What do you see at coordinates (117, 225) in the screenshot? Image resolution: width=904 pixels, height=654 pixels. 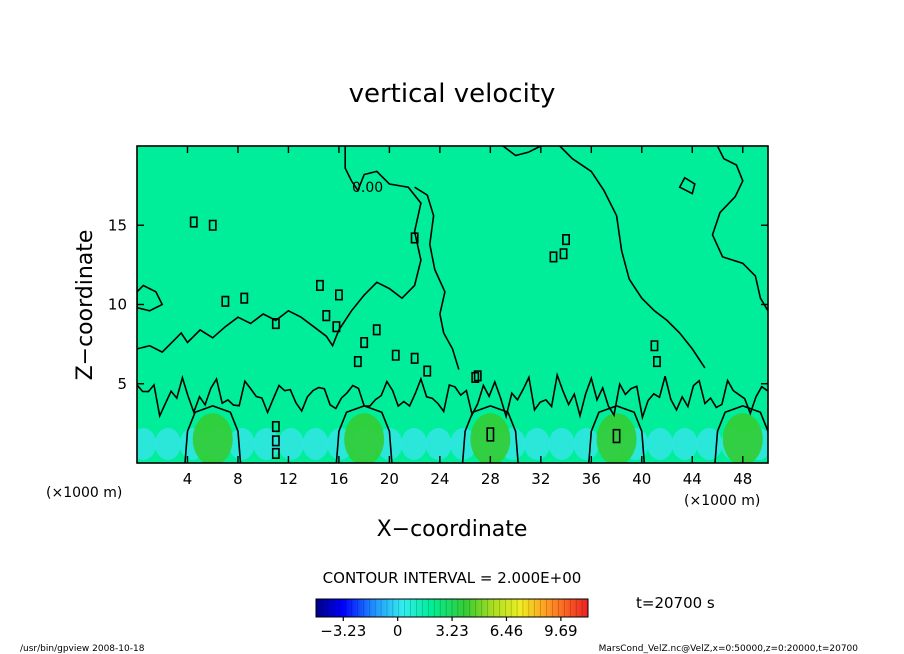 I see `y-tick-label: 15` at bounding box center [117, 225].